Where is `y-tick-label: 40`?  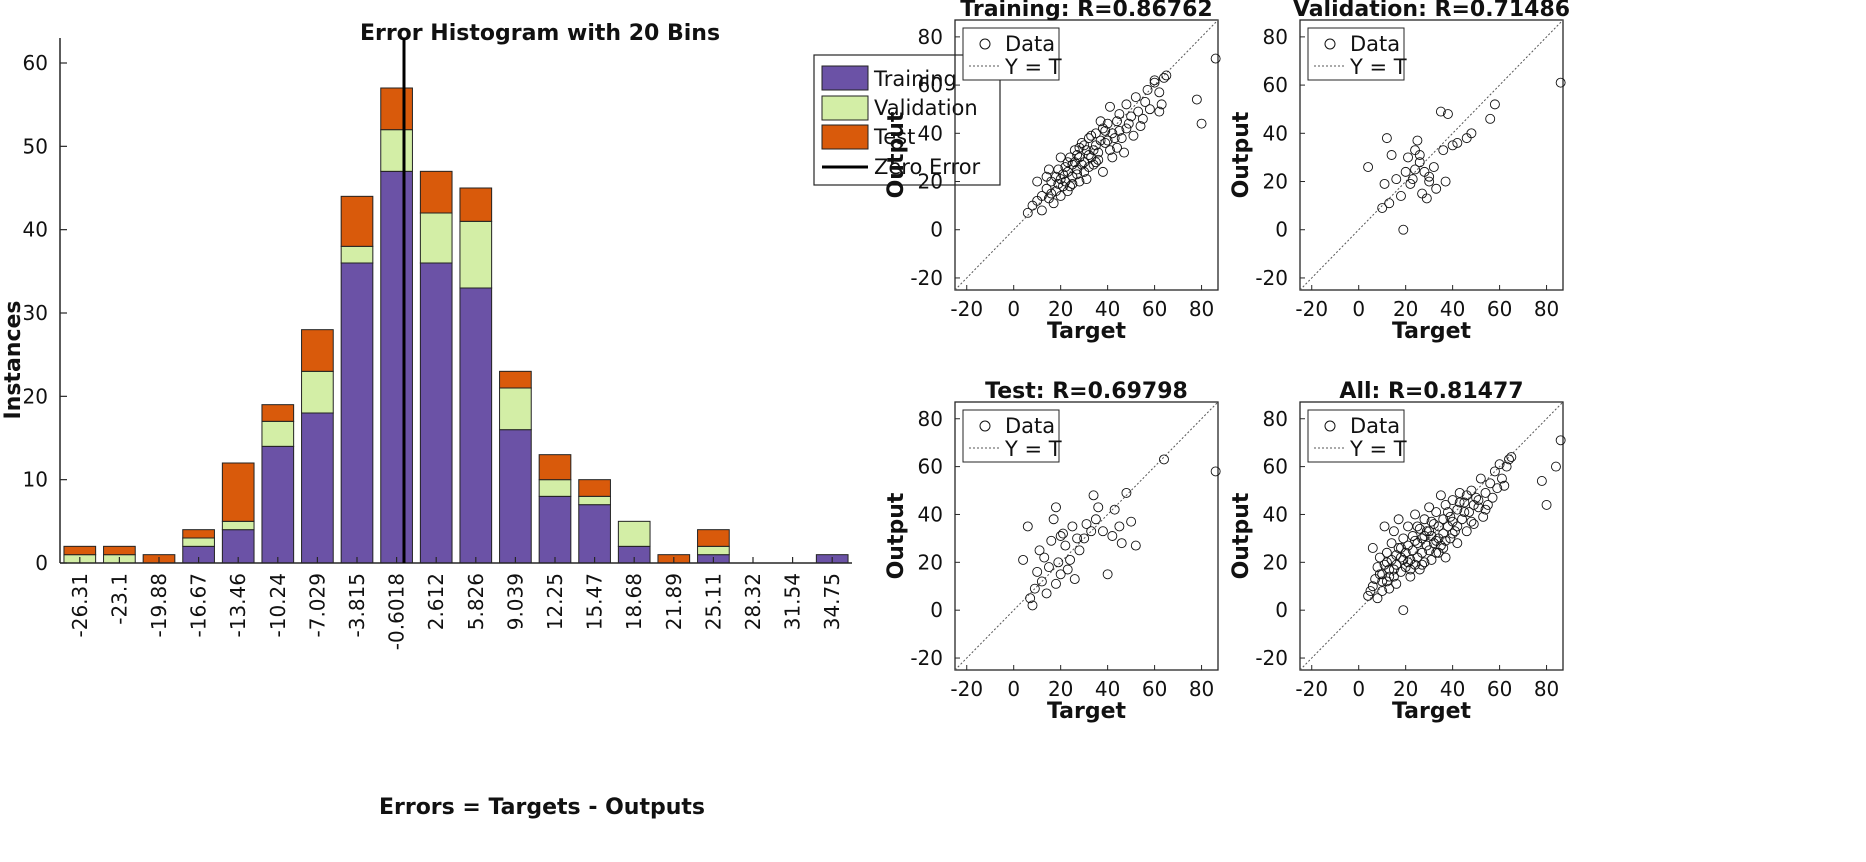
y-tick-label: 40 is located at coordinates (35, 230).